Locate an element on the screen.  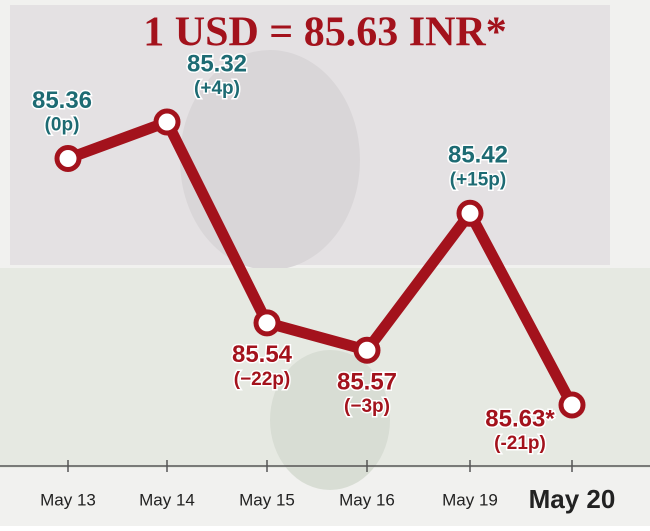
value-label: 85.32 is located at coordinates (217, 63).